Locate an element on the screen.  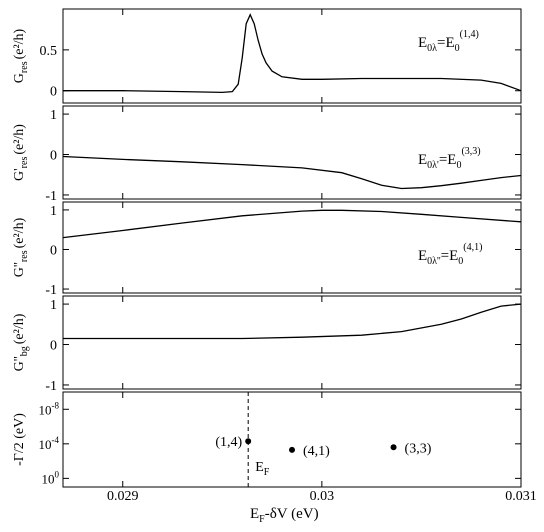
y-tick-label: 0.5 is located at coordinates (49, 51).